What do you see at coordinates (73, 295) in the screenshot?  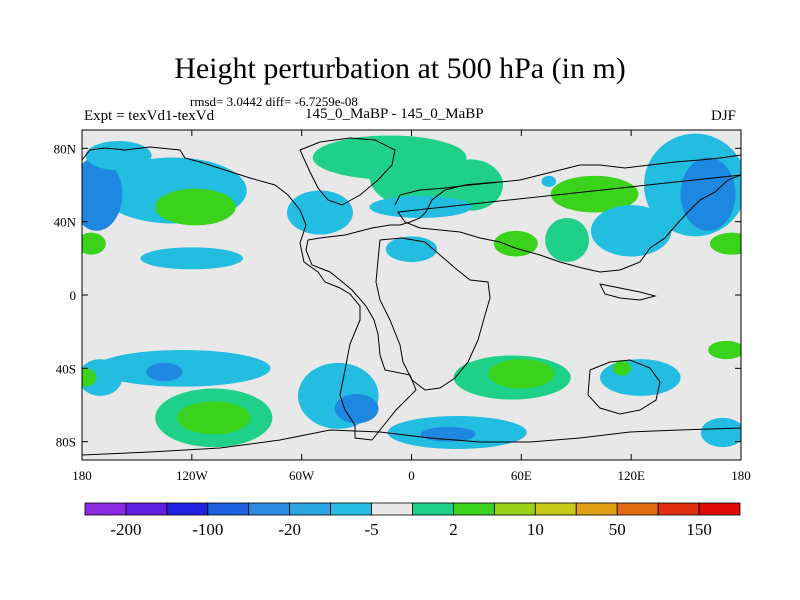 I see `y-tick-label: 0` at bounding box center [73, 295].